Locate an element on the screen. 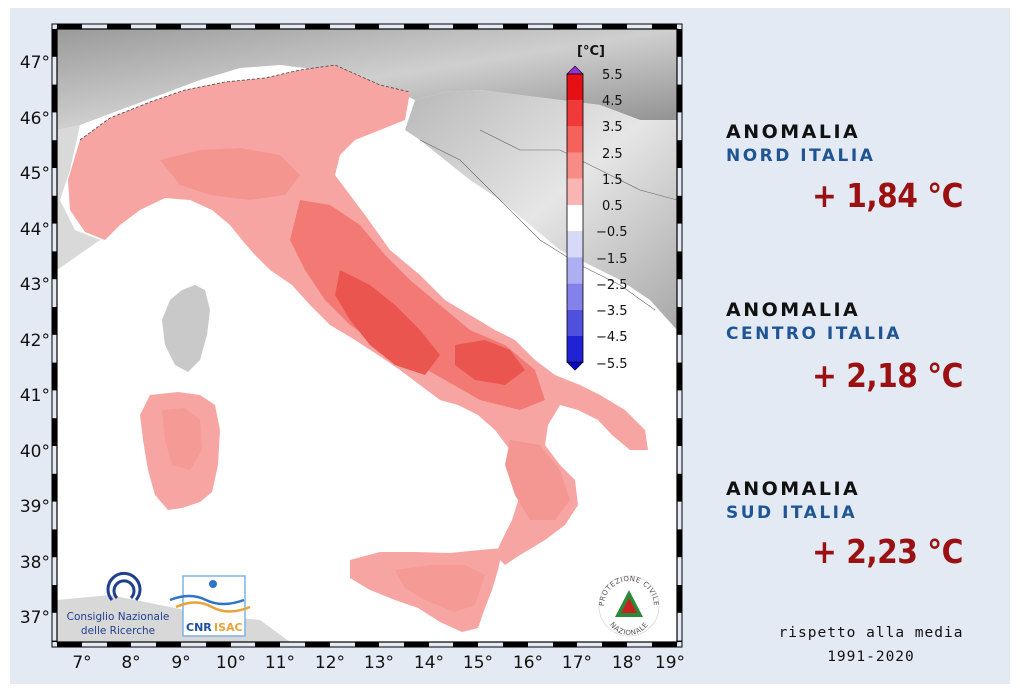 Image resolution: width=1020 pixels, height=695 pixels. y-tick-label: 41° is located at coordinates (35, 396).